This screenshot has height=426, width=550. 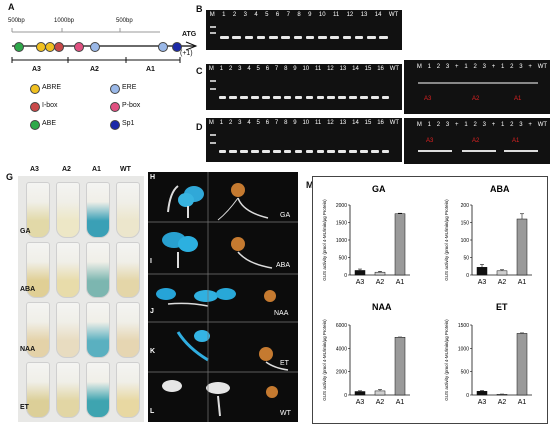 What do you see at coordinates (477, 87) in the screenshot?
I see `gel-image-e: M 1 2 3 +1 2 3 +1 2 3 + WT A3 A2 A1` at bounding box center [477, 87].